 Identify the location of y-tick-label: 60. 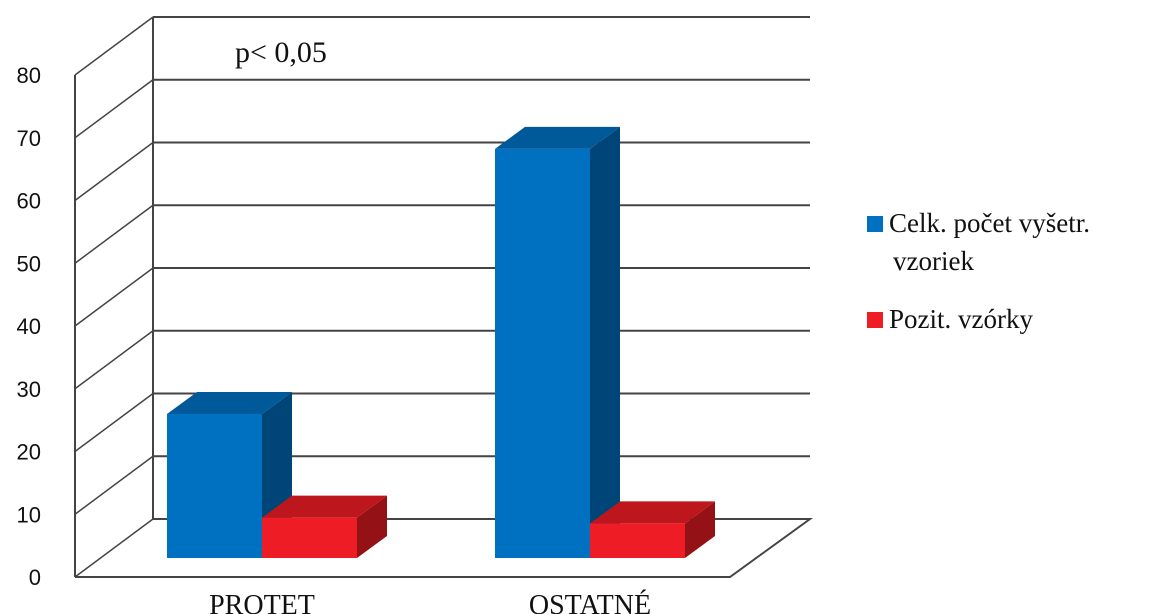
(29, 201).